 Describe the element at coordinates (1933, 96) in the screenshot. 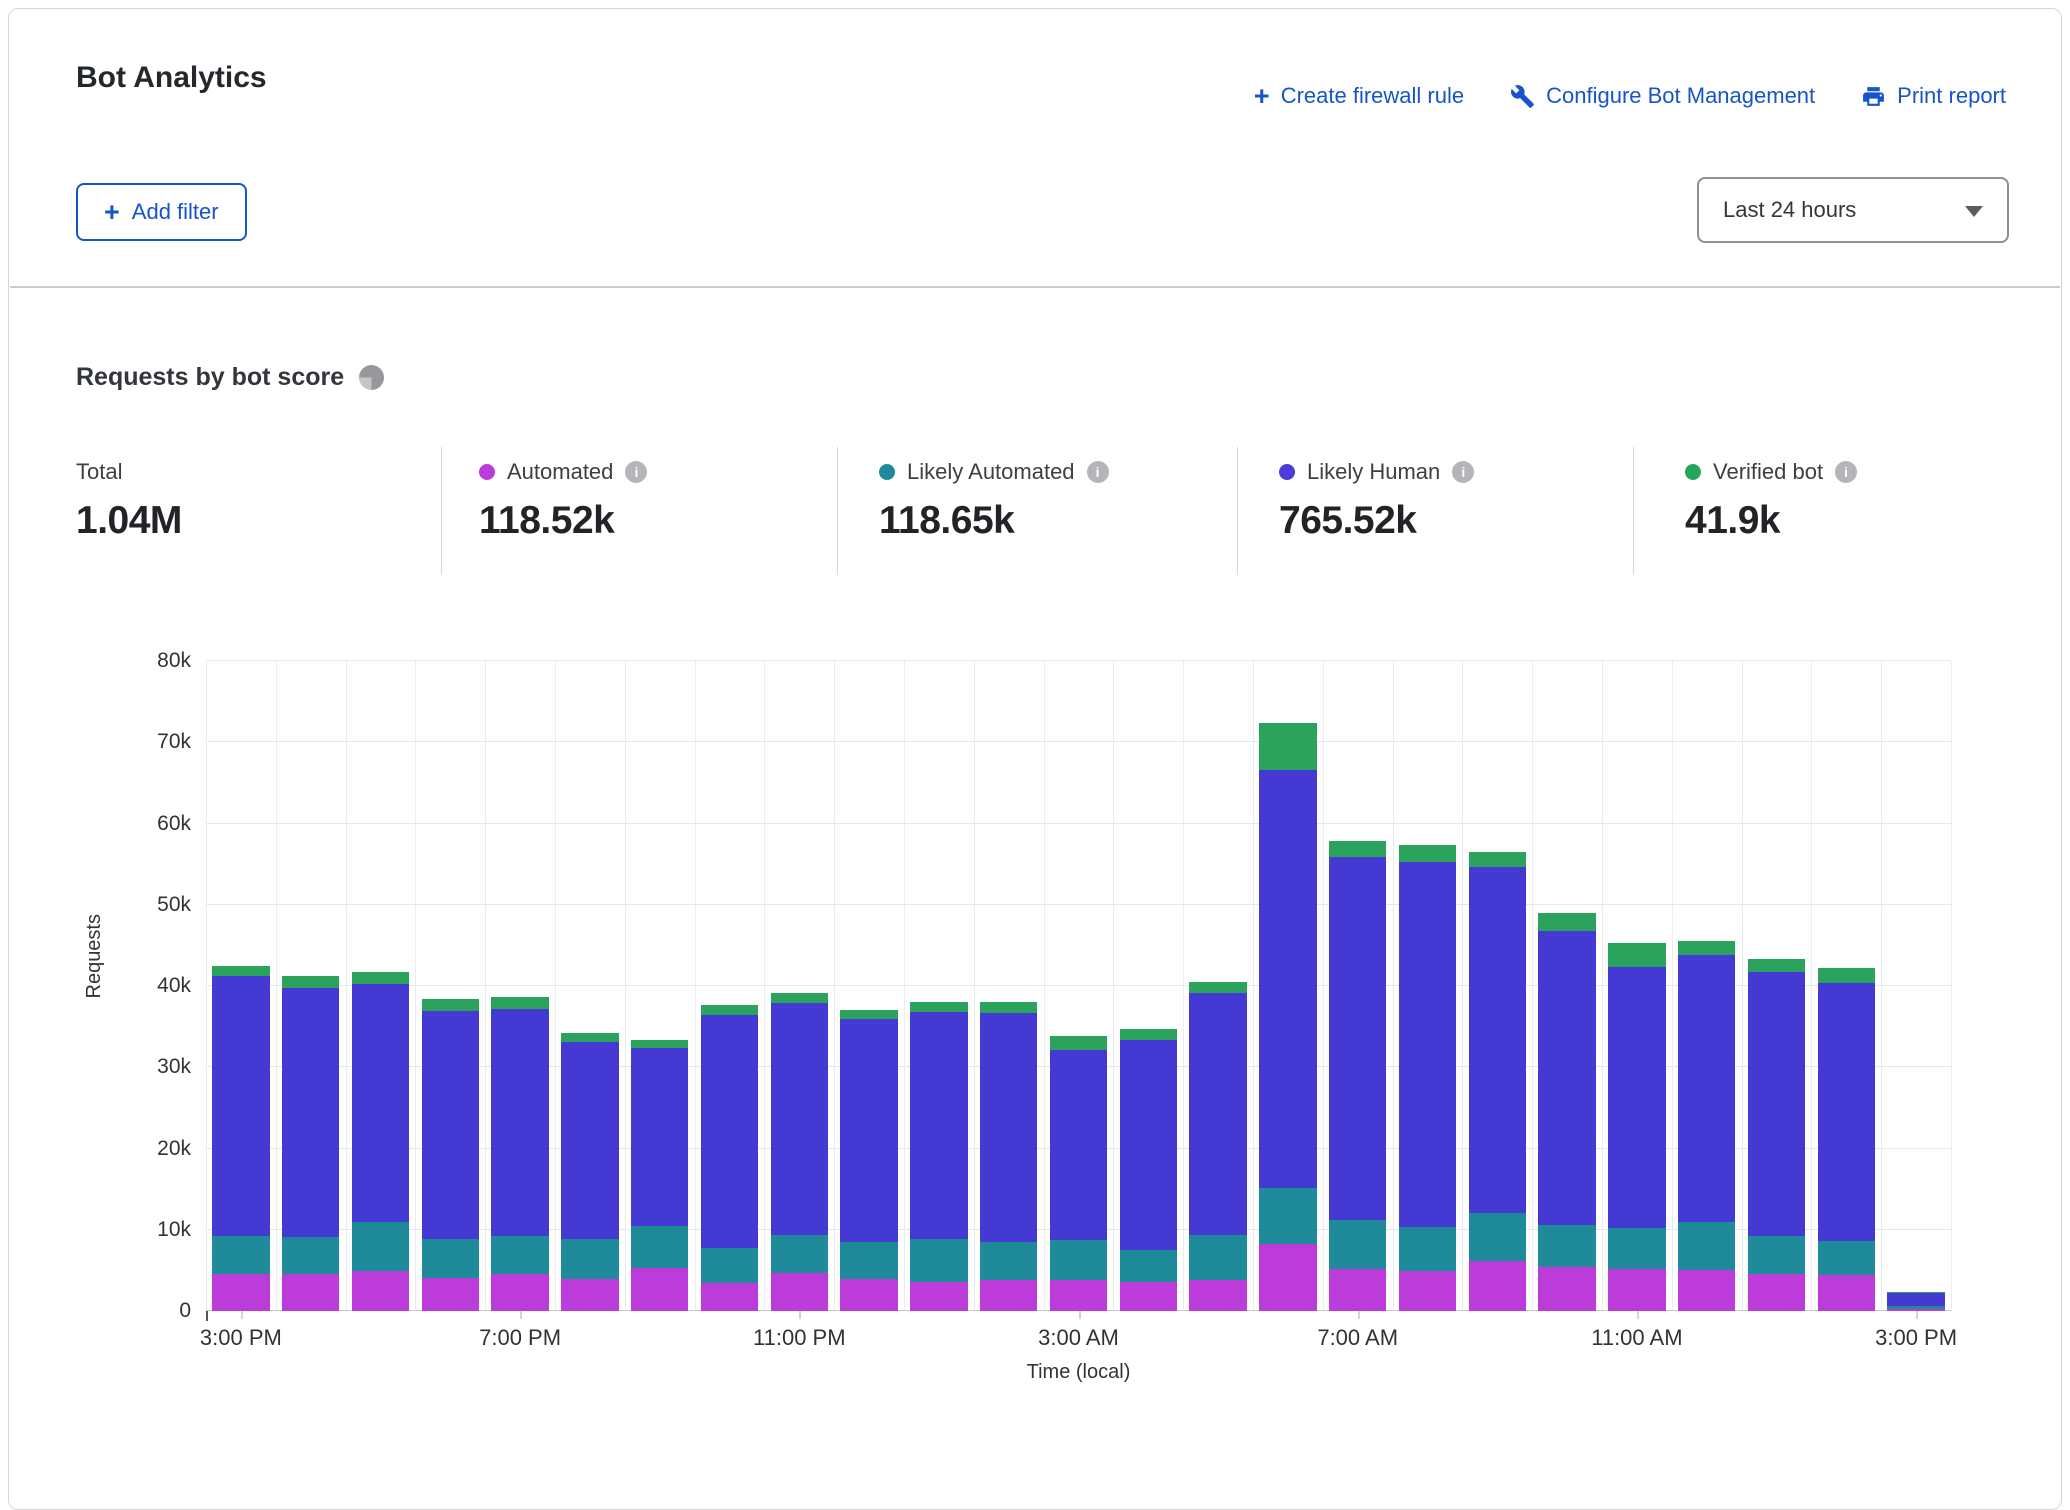

I see `print-report-link: Print report` at that location.